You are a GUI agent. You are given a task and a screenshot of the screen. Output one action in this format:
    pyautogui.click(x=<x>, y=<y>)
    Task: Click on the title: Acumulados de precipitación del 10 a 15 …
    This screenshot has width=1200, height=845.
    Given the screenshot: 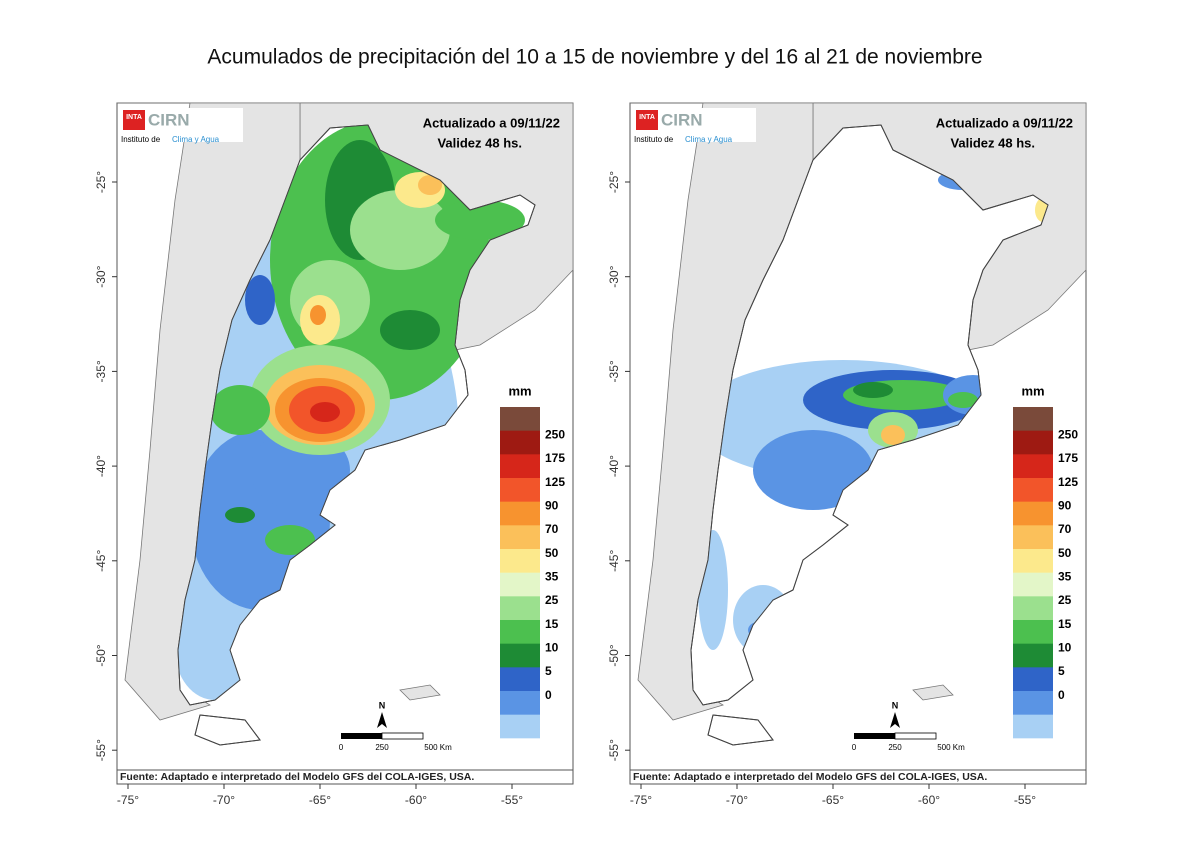 What is the action you would take?
    pyautogui.click(x=594, y=57)
    